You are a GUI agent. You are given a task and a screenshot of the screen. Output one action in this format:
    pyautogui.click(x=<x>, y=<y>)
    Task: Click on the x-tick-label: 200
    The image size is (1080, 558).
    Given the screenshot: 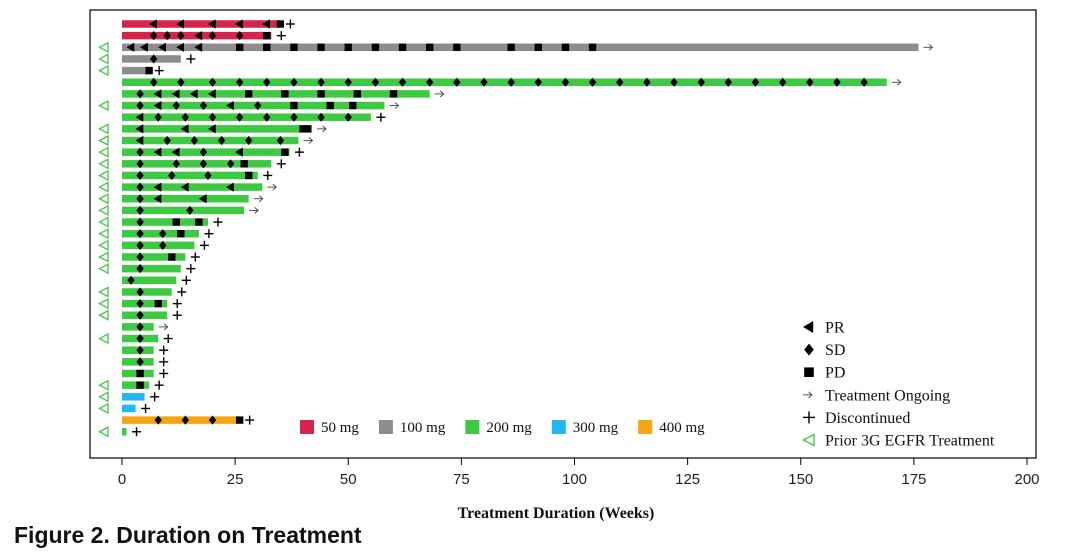 What is the action you would take?
    pyautogui.click(x=1026, y=479)
    